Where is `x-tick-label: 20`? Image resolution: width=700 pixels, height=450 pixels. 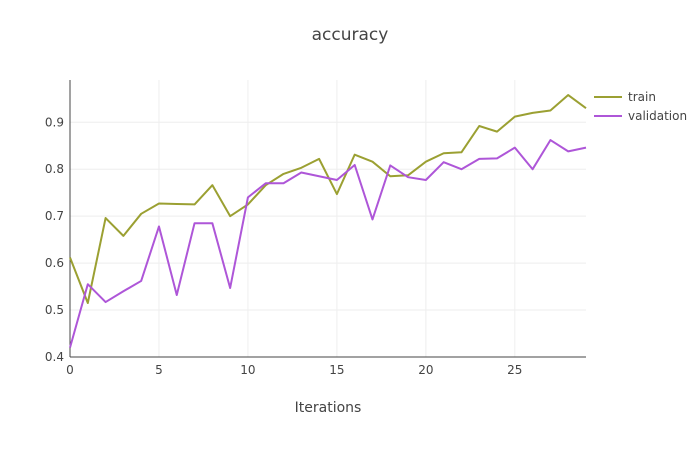 x-tick-label: 20 is located at coordinates (425, 370).